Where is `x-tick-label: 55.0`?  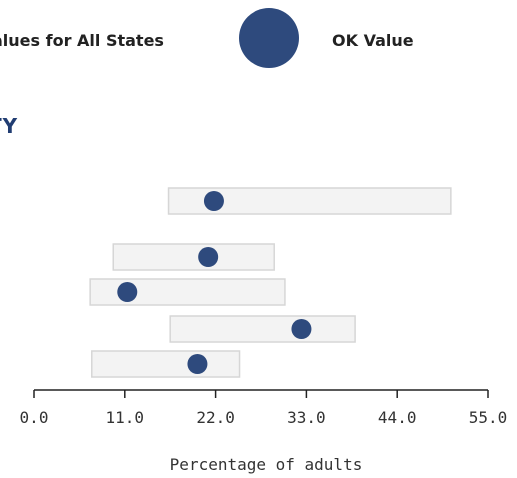
x-tick-label: 55.0 is located at coordinates (488, 417).